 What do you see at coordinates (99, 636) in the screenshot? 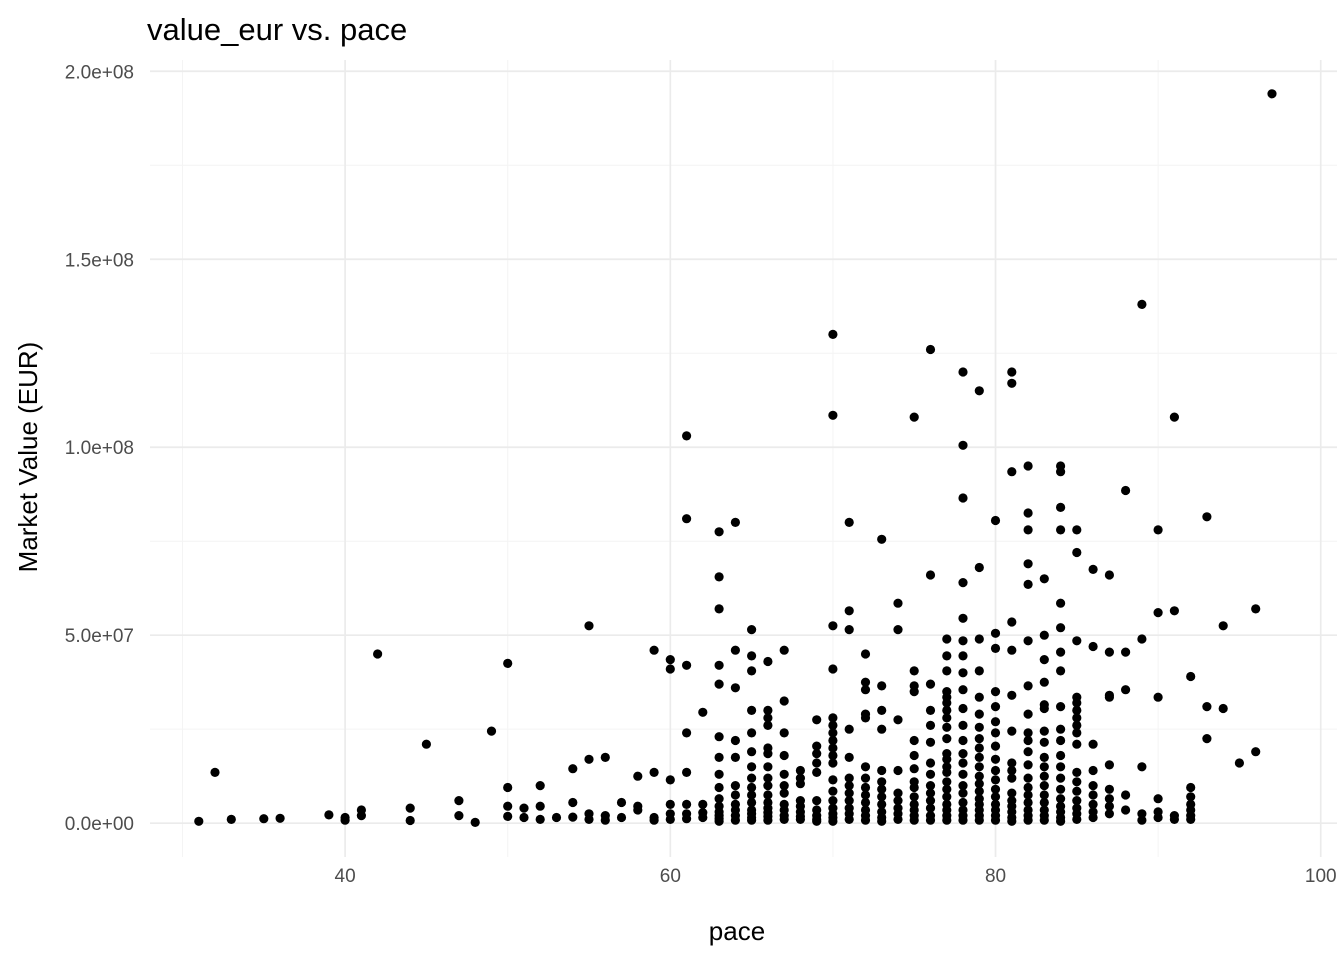
I see `y-tick-label: 5.0e+07` at bounding box center [99, 636].